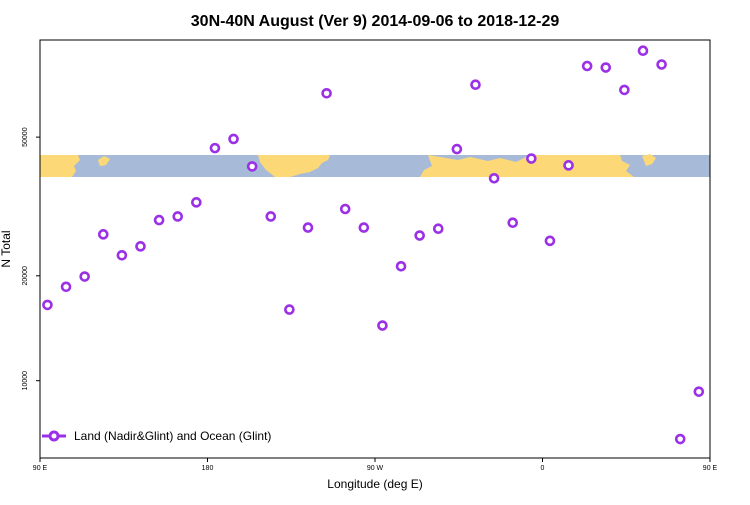 The width and height of the screenshot is (750, 505). What do you see at coordinates (54, 436) in the screenshot?
I see `legend-marker` at bounding box center [54, 436].